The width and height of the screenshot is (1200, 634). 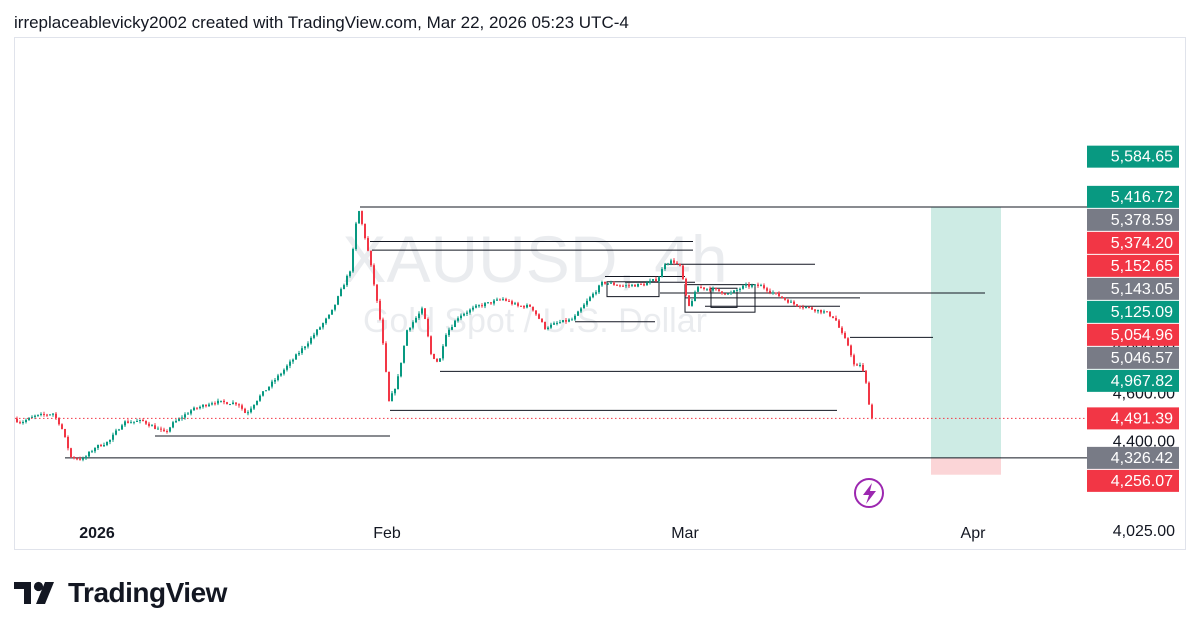 I want to click on consolidation-box, so click(x=724, y=297).